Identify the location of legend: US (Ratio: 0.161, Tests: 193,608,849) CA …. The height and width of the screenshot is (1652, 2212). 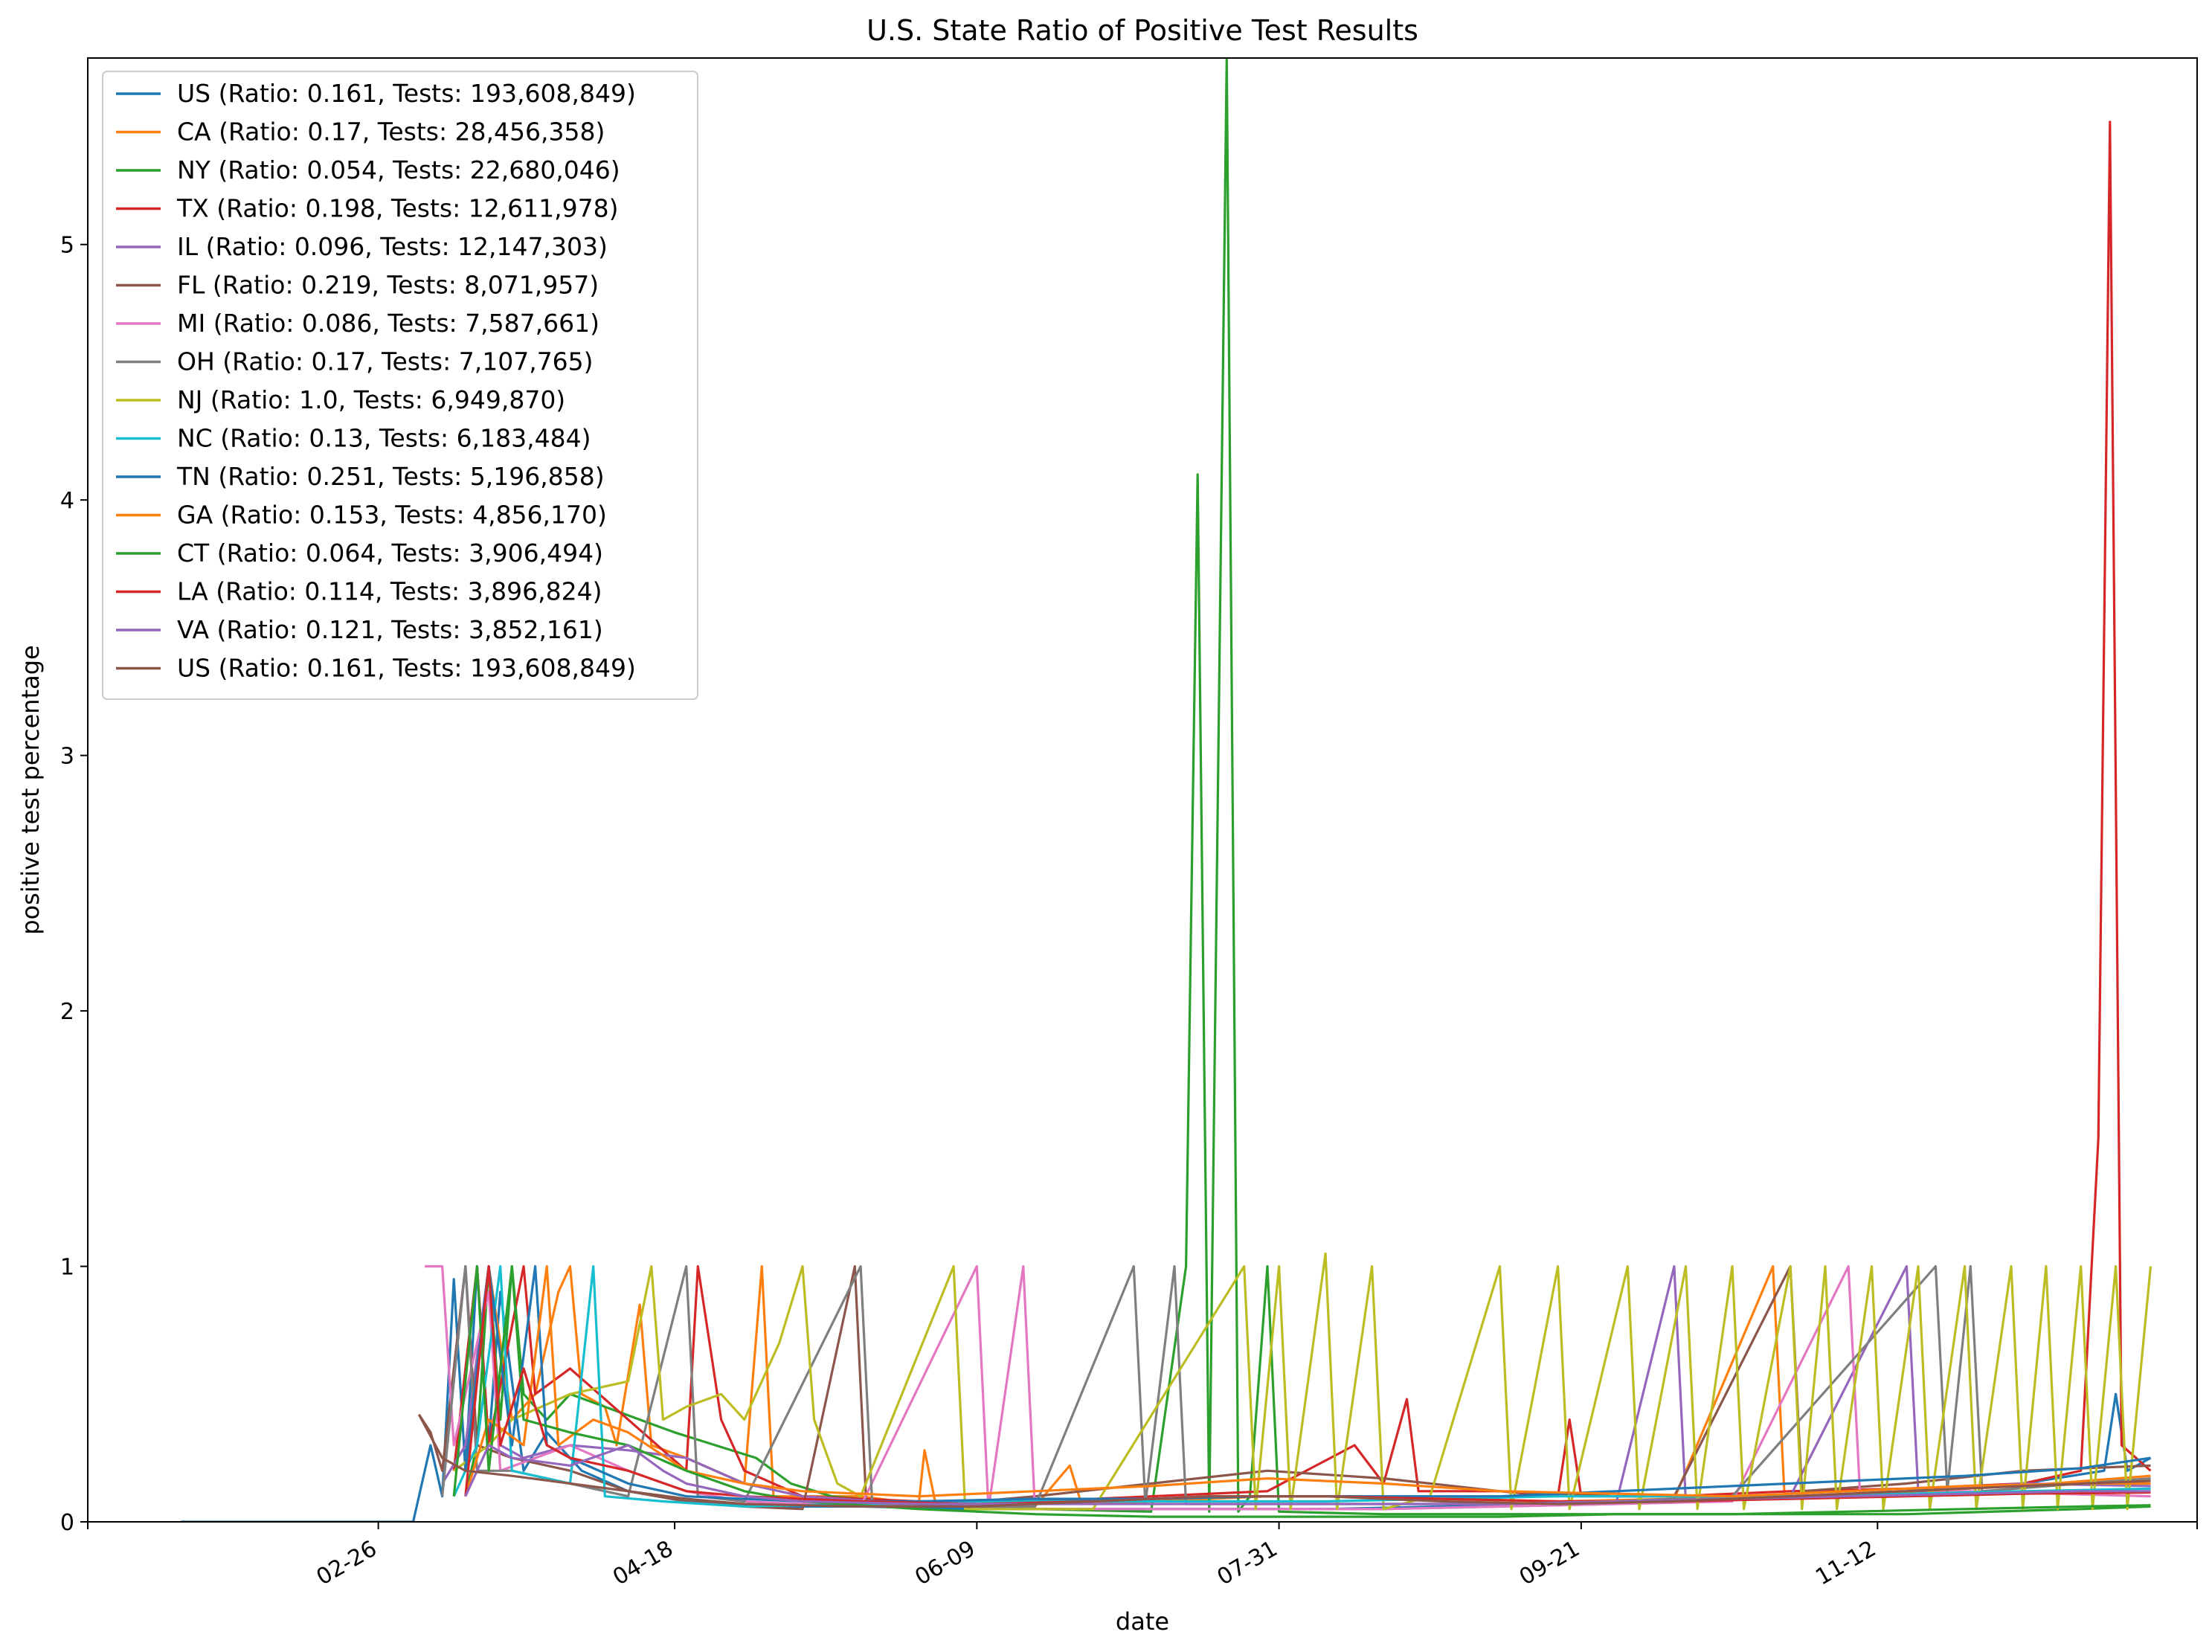
(400, 386).